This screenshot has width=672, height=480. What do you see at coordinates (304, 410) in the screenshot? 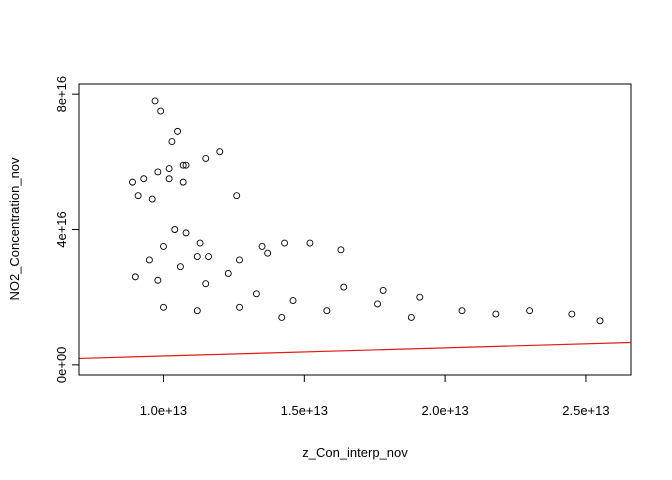
I see `x-tick-label: 1.5e+13` at bounding box center [304, 410].